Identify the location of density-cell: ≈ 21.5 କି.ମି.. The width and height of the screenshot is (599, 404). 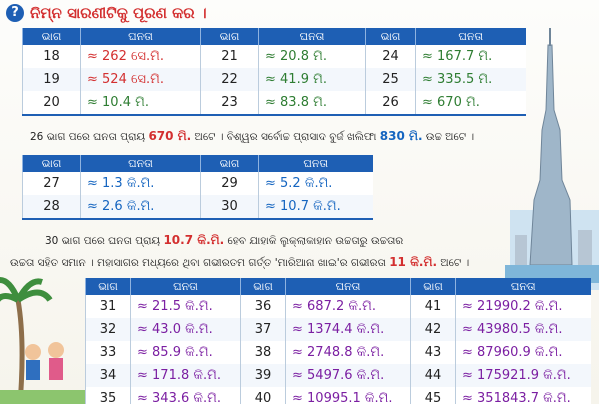
(185, 306).